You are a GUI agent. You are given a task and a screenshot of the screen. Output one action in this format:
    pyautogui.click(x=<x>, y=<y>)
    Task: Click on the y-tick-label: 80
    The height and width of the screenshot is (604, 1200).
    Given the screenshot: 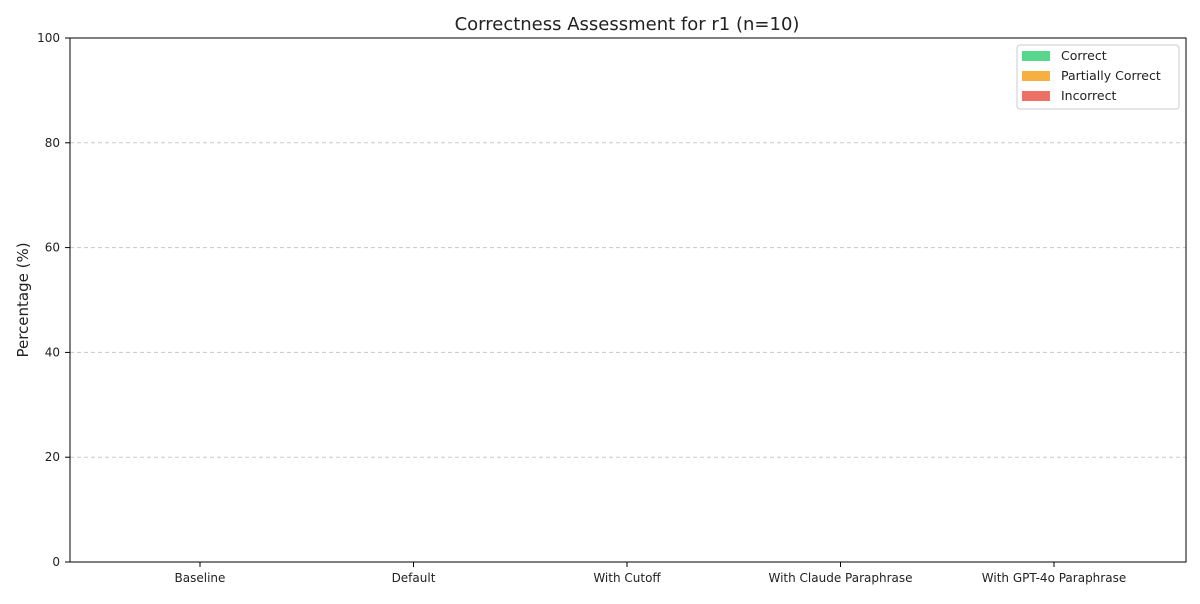 What is the action you would take?
    pyautogui.click(x=52, y=143)
    